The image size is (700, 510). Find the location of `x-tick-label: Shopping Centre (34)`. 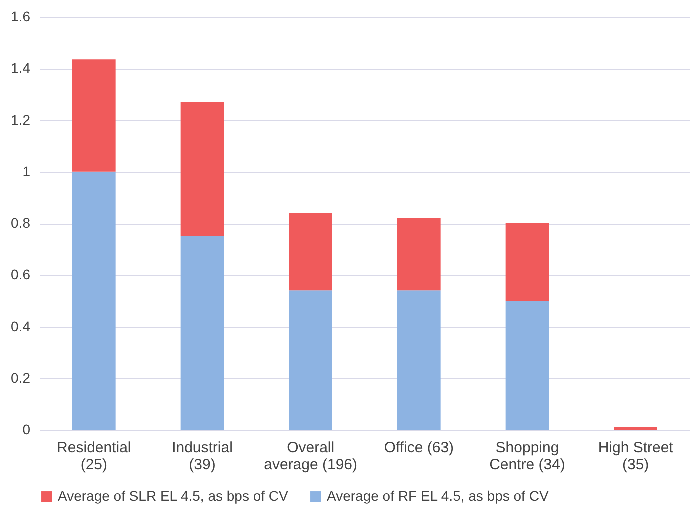

x-tick-label: Shopping Centre (34) is located at coordinates (528, 457).